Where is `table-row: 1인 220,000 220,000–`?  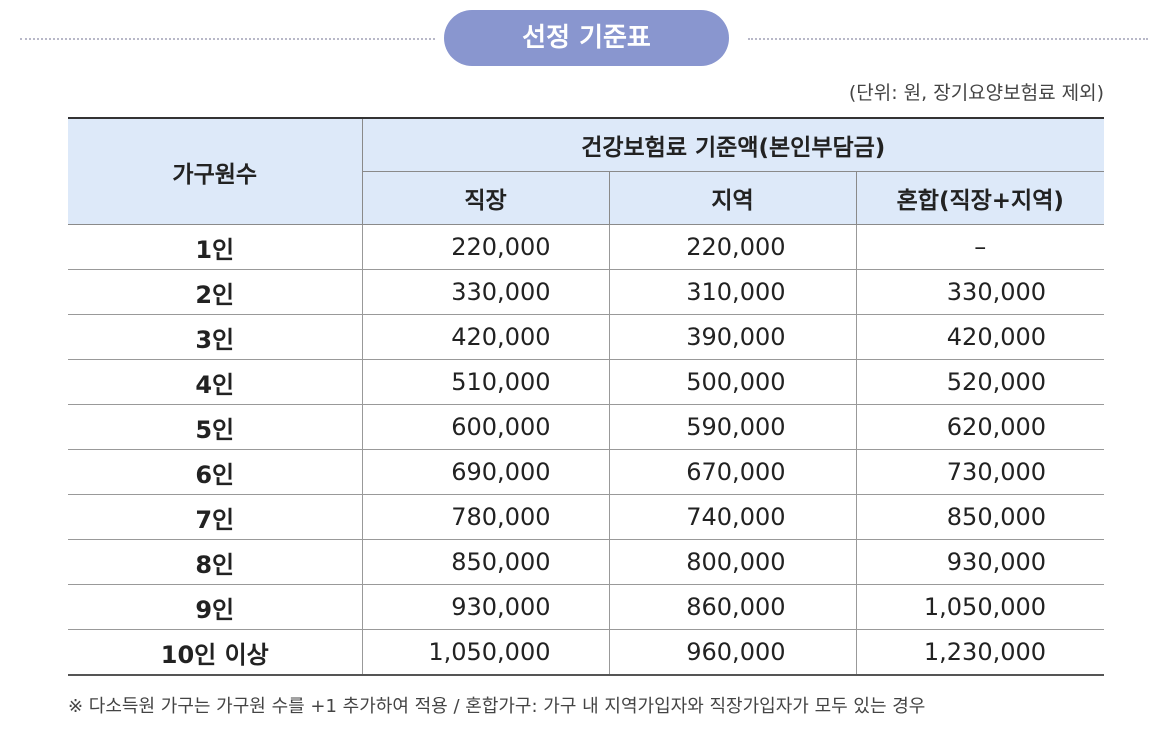 table-row: 1인 220,000 220,000– is located at coordinates (586, 247).